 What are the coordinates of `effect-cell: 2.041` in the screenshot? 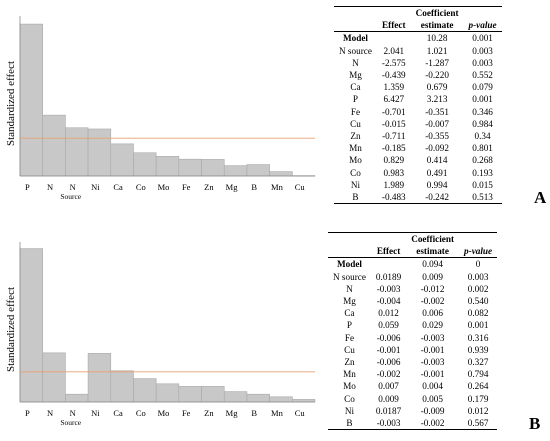 It's located at (394, 50).